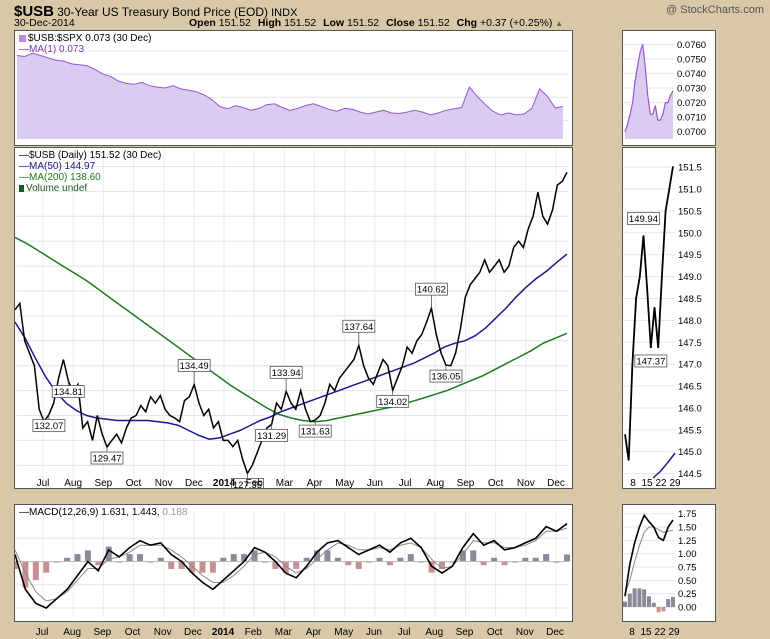  I want to click on macd-xtick-label: Mar, so click(284, 632).